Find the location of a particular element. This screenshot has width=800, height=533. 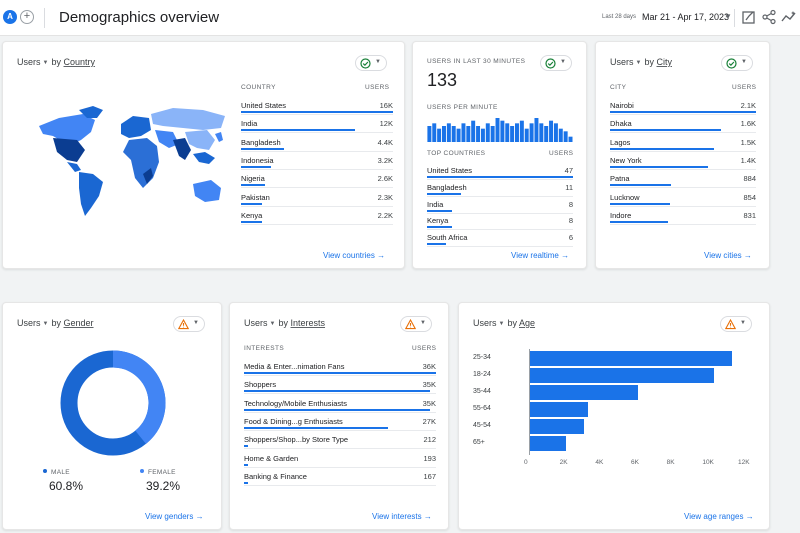

row-label: Shoppers/Shop...by Store Type is located at coordinates (296, 440).